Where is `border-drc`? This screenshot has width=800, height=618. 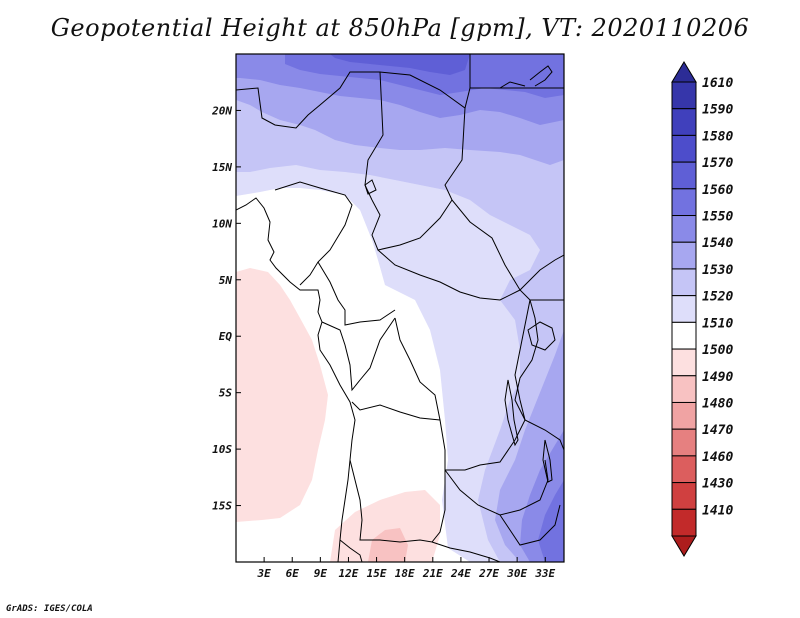 border-drc is located at coordinates (462, 385).